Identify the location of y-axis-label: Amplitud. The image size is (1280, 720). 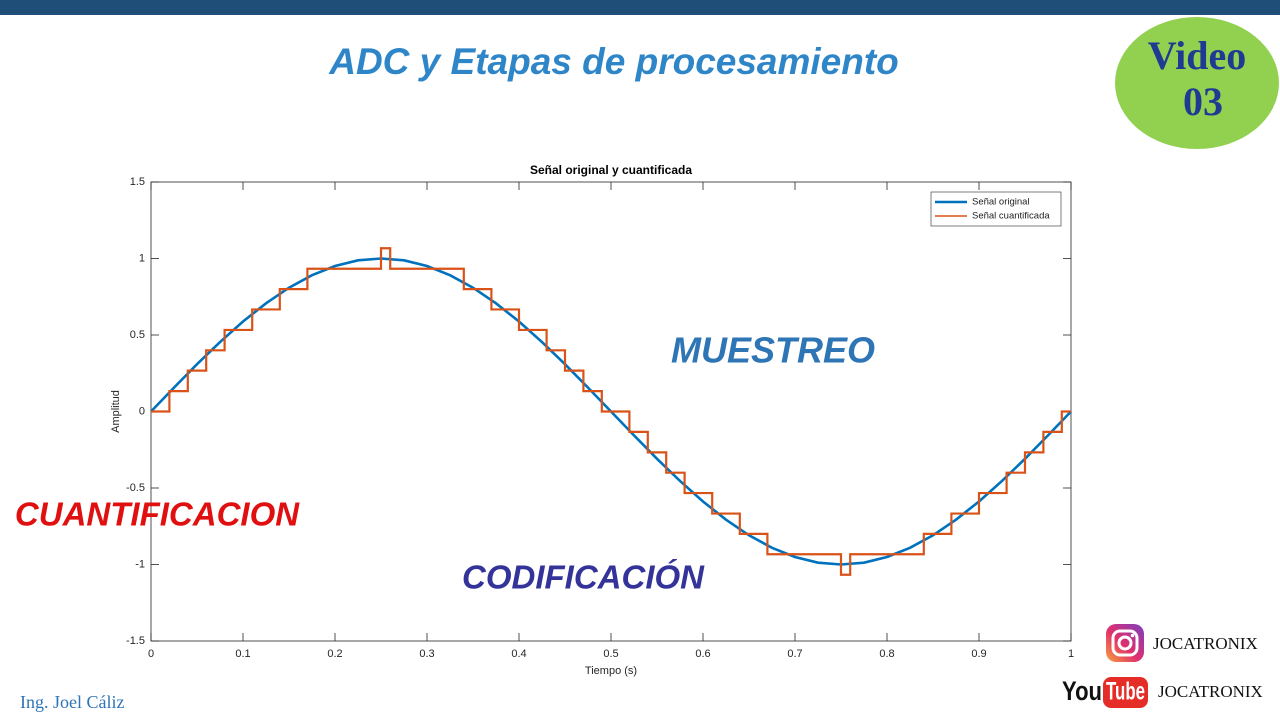
(116, 411).